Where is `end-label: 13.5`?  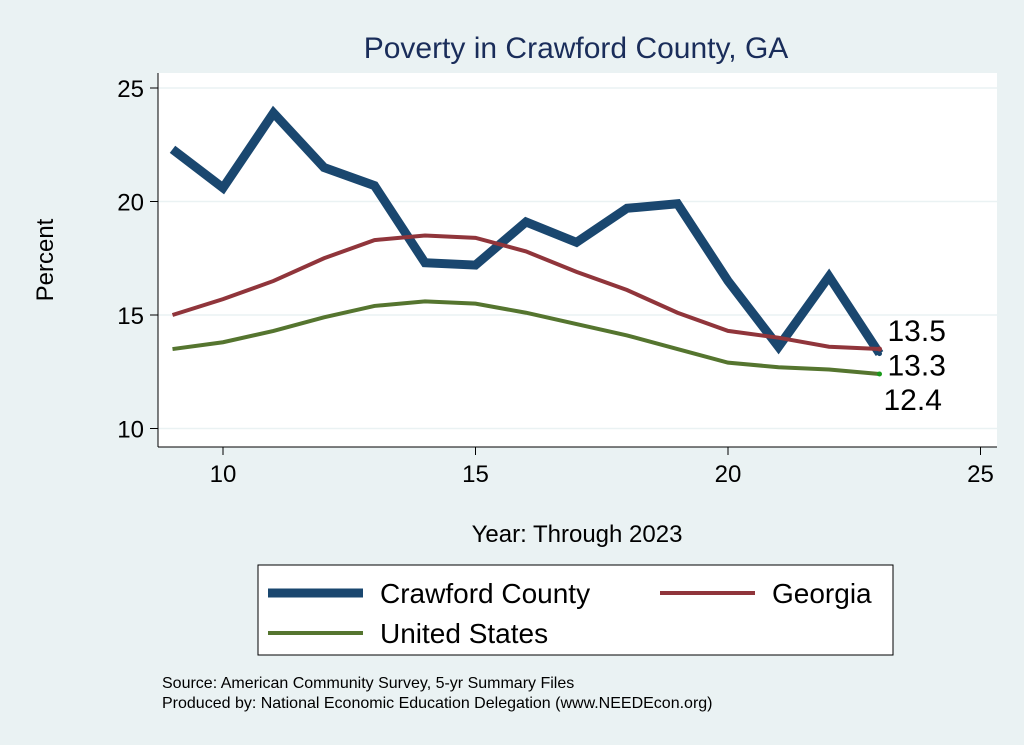
end-label: 13.5 is located at coordinates (917, 331).